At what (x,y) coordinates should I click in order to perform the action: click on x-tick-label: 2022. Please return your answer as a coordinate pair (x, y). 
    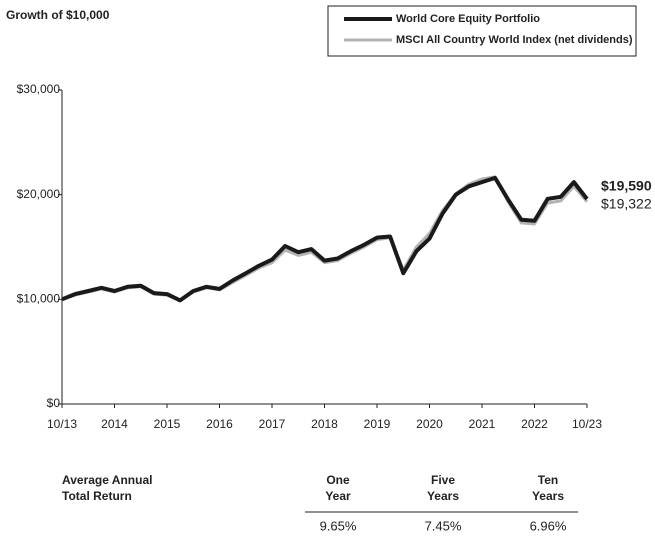
    Looking at the image, I should click on (534, 424).